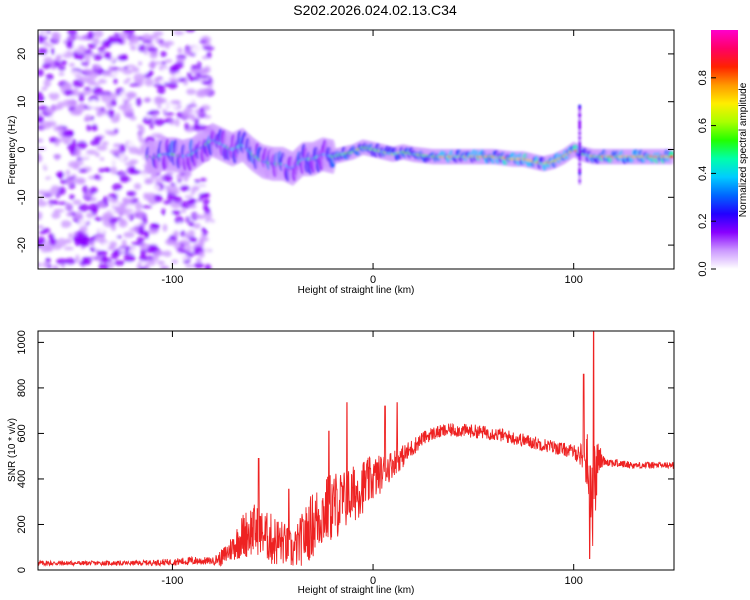  Describe the element at coordinates (172, 280) in the screenshot. I see `spectrogram-x-tick-label: -100` at that location.